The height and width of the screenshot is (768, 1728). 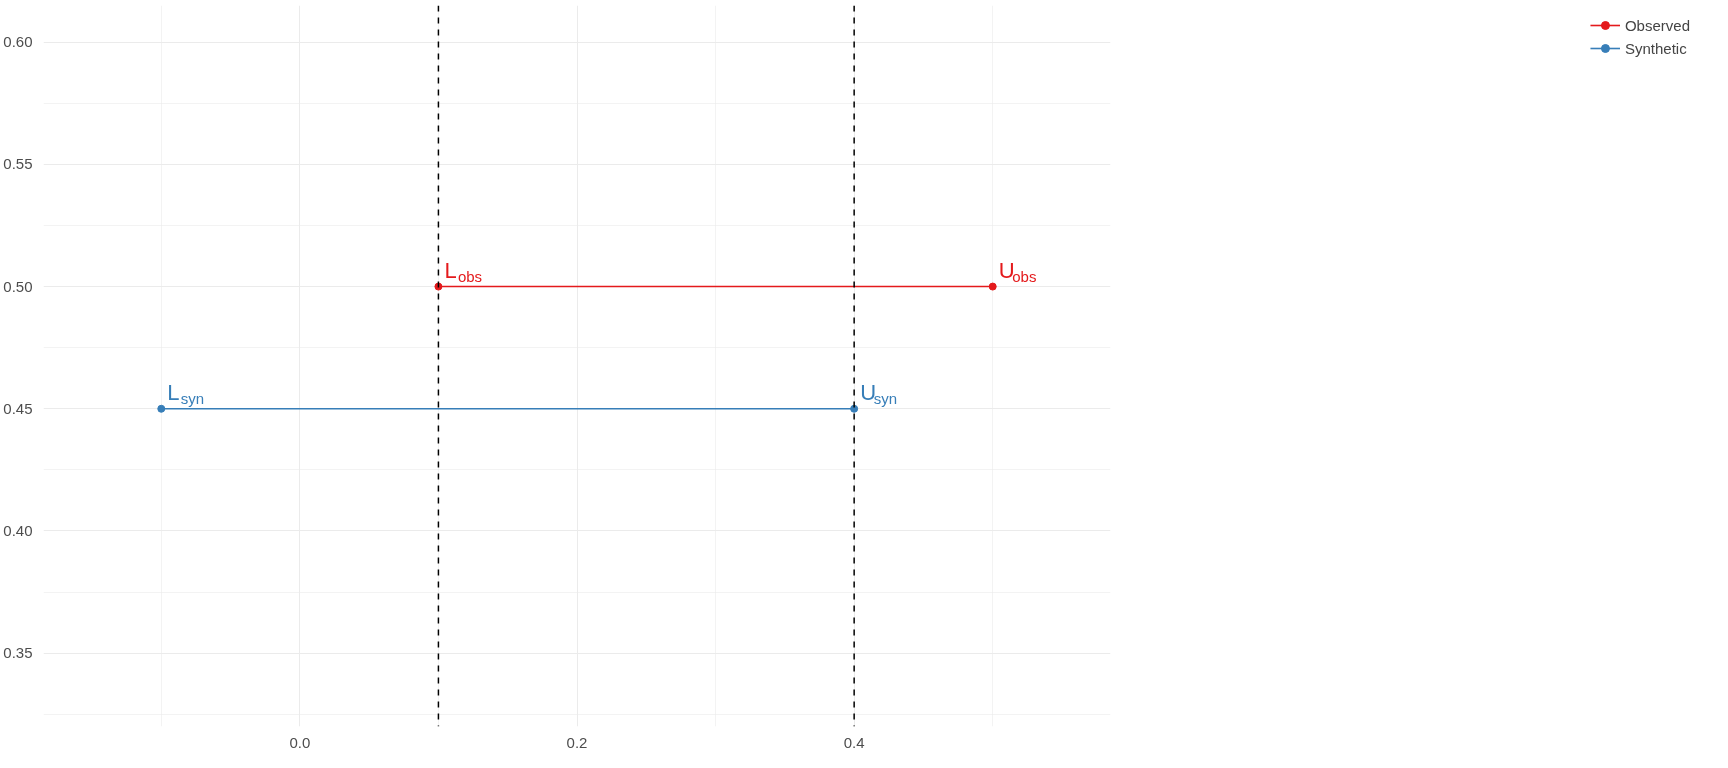 I want to click on x-tick-label: 0.4, so click(x=854, y=742).